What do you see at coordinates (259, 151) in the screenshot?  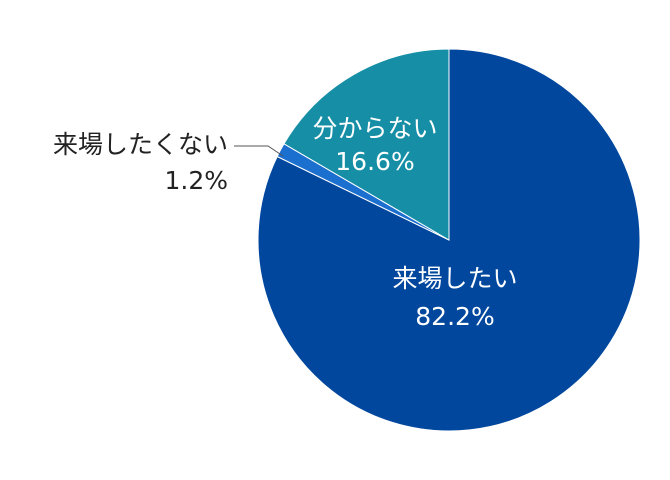 I see `leader-line` at bounding box center [259, 151].